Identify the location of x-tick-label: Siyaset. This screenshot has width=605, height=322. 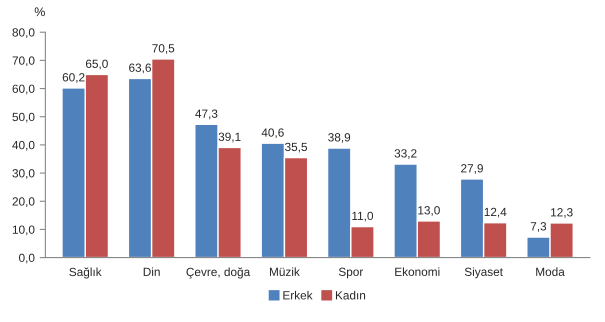
(483, 272).